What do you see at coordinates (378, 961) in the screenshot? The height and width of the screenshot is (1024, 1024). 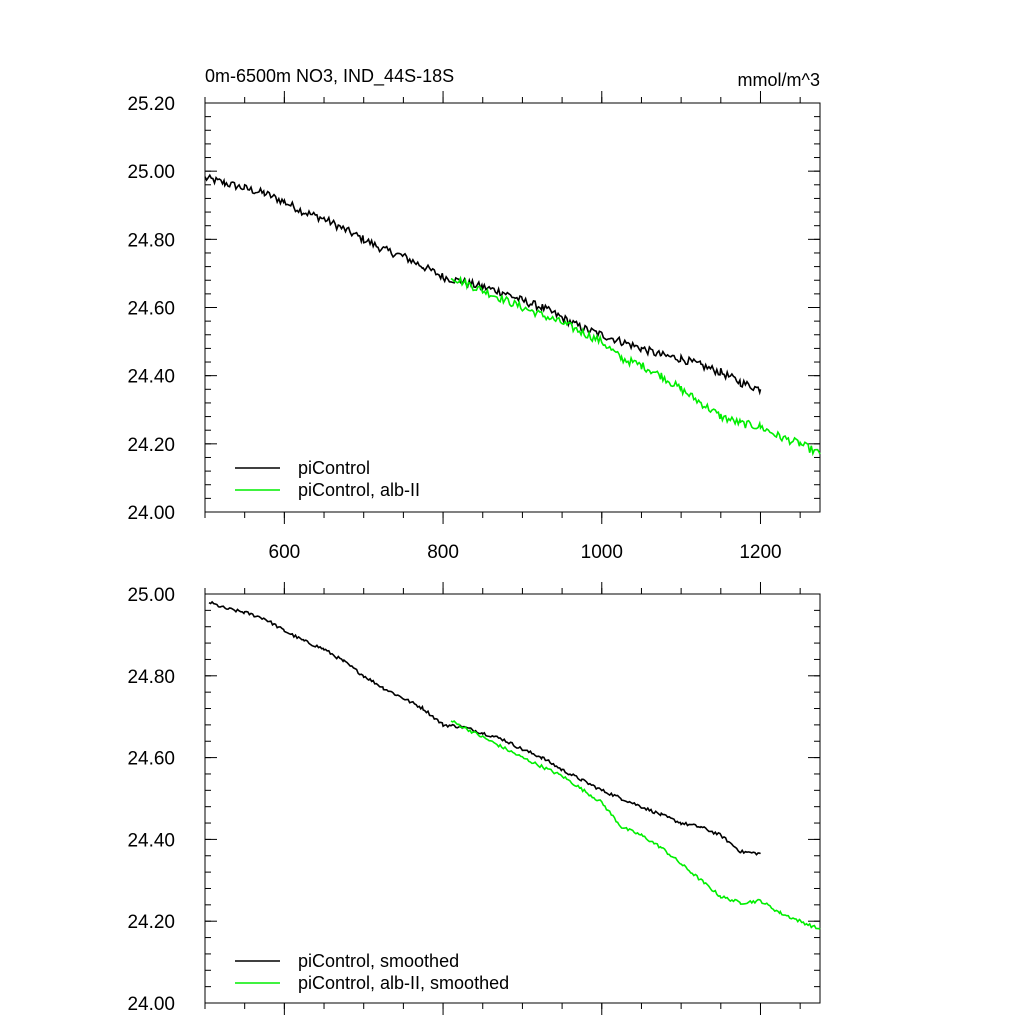 I see `legend-label: piControl, smoothed` at bounding box center [378, 961].